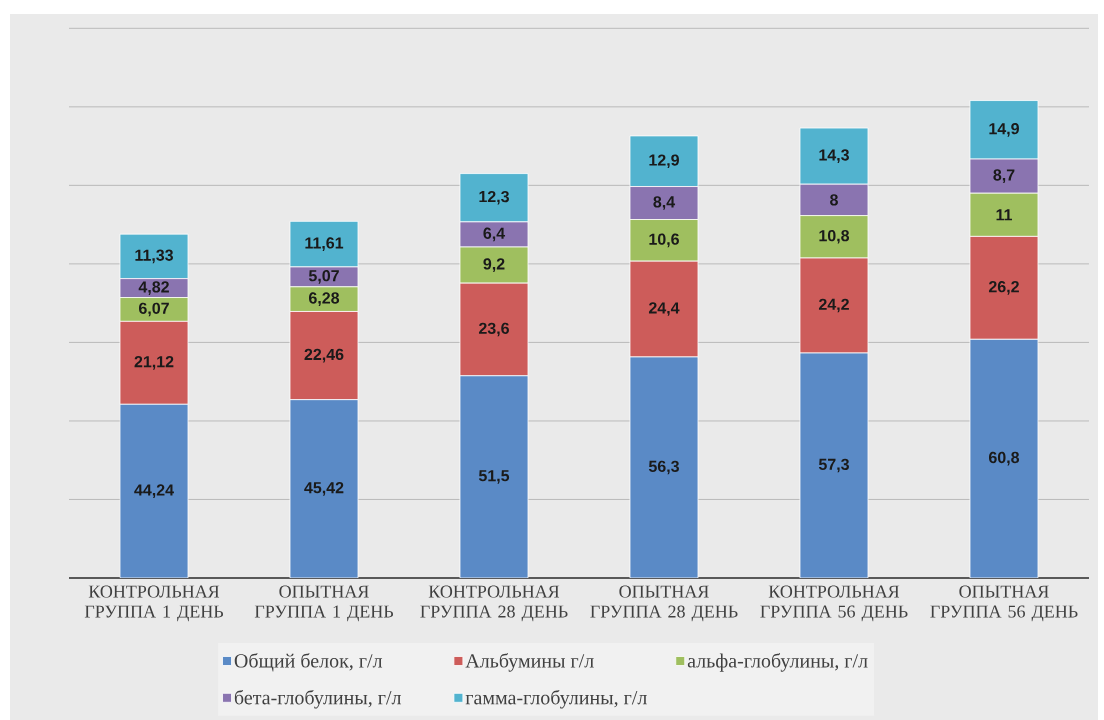  What do you see at coordinates (1003, 288) in the screenshot?
I see `data-label: 26,2` at bounding box center [1003, 288].